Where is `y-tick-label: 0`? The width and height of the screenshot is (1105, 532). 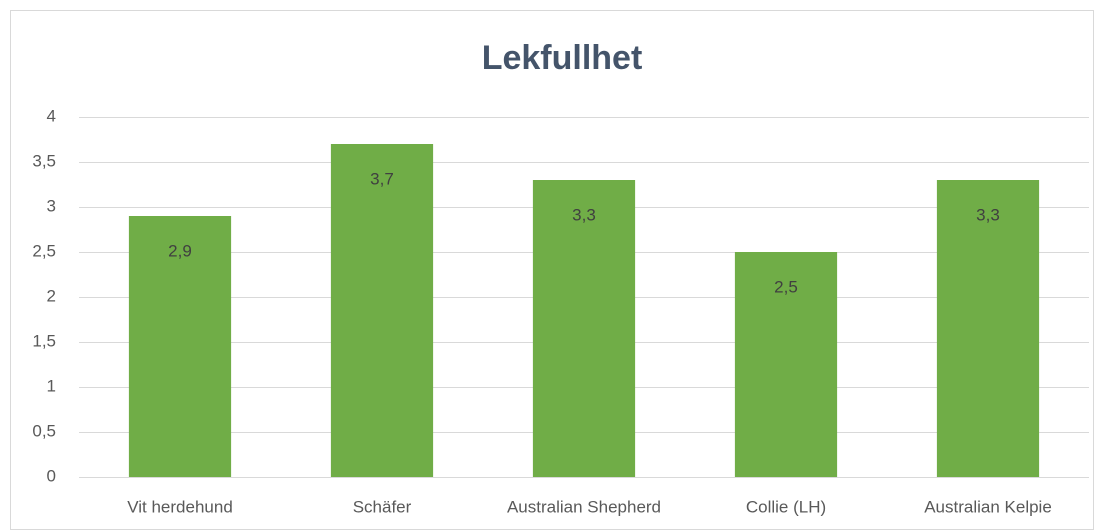
y-tick-label: 0 is located at coordinates (51, 475).